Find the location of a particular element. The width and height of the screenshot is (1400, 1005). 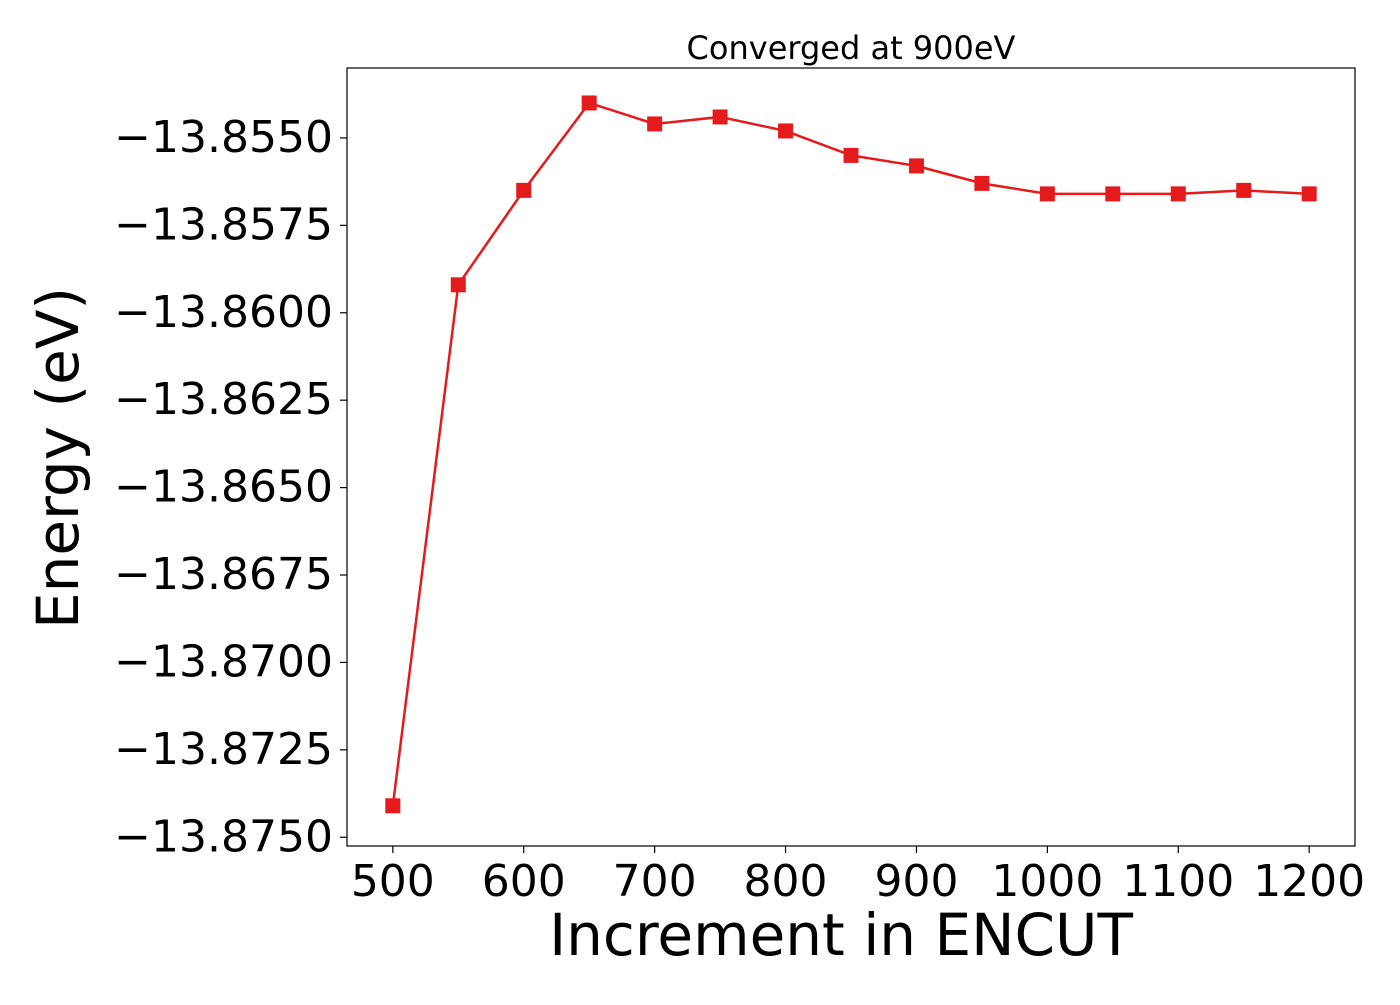

x-tick-label: 1000 is located at coordinates (1047, 881).